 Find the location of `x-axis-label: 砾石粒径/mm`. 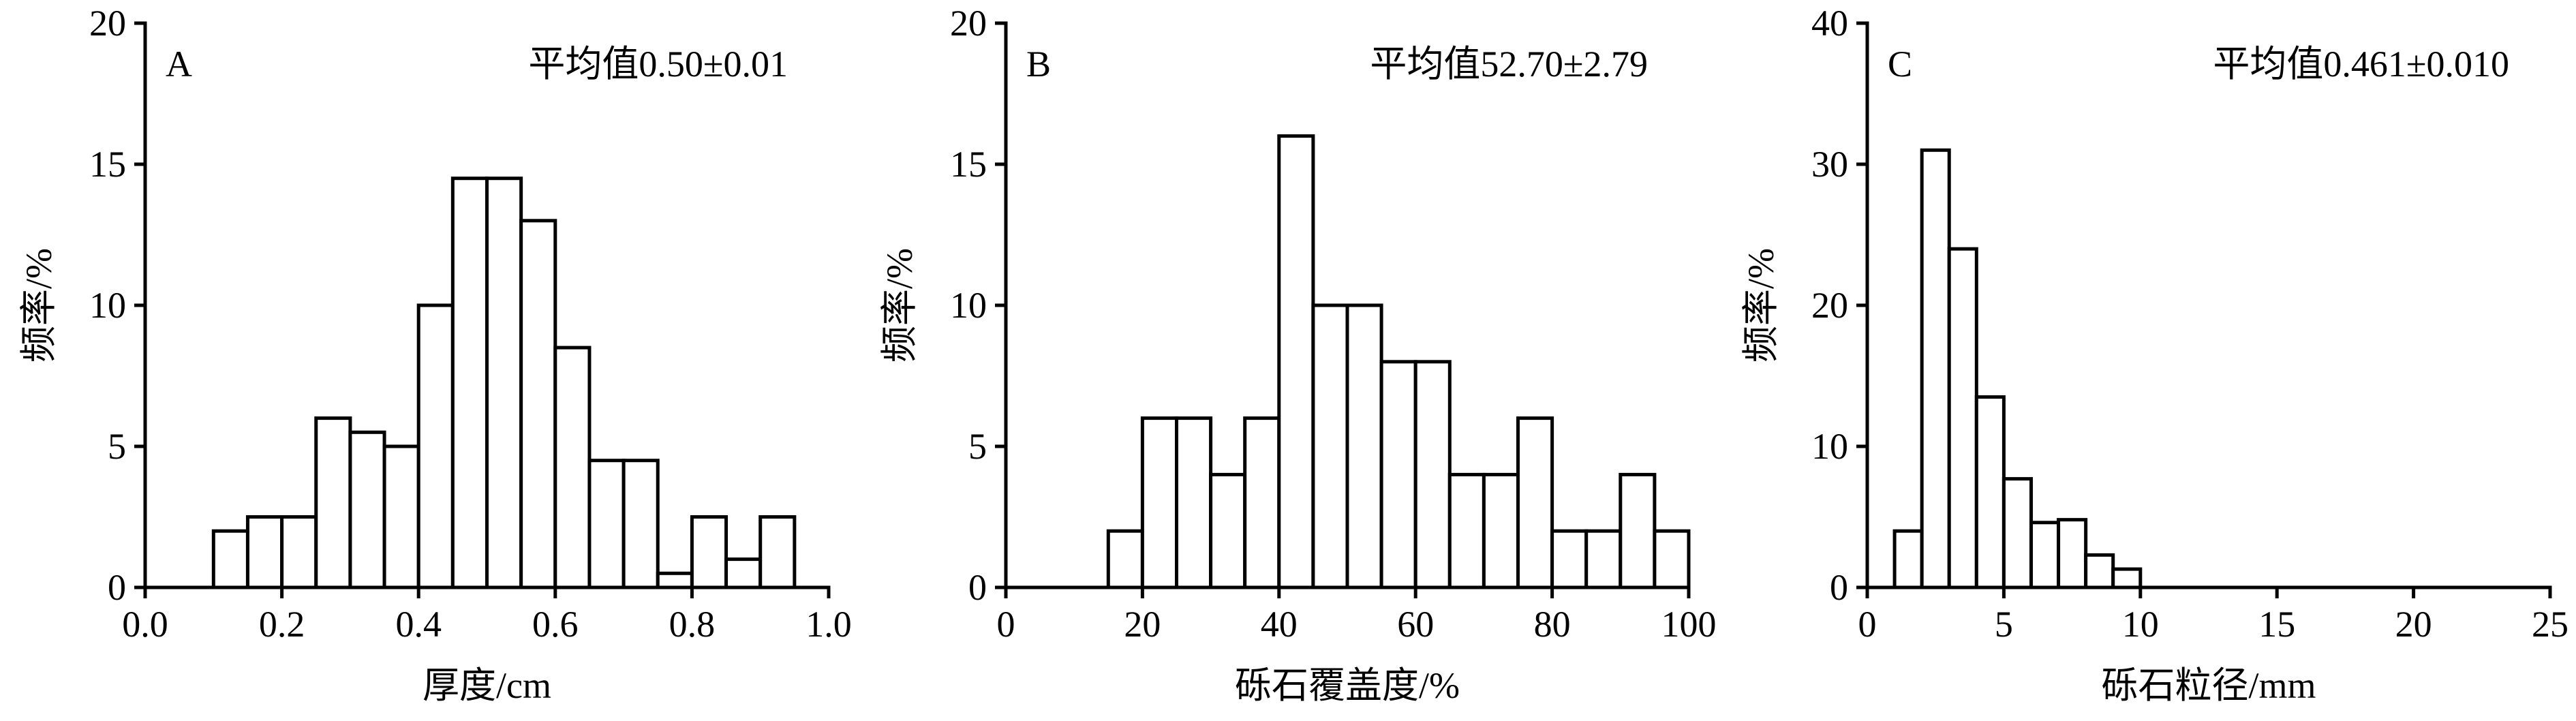

x-axis-label: 砾石粒径/mm is located at coordinates (2208, 685).